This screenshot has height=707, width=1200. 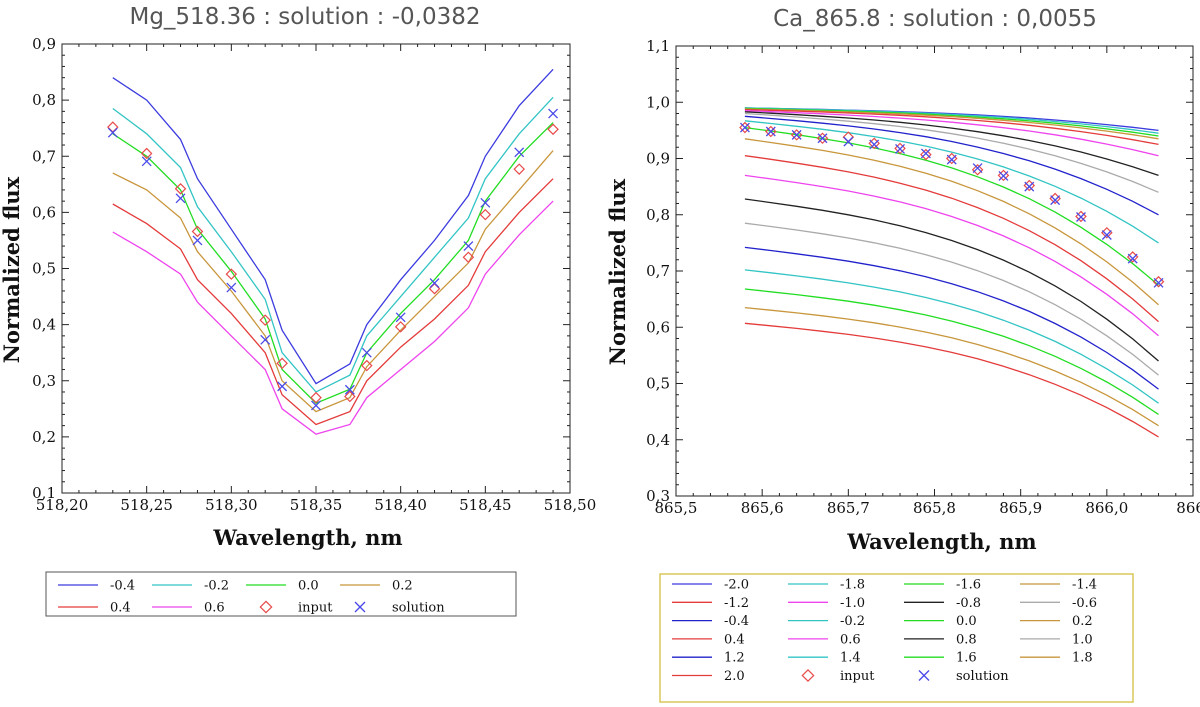 I want to click on series-line-1.2, so click(x=951, y=318).